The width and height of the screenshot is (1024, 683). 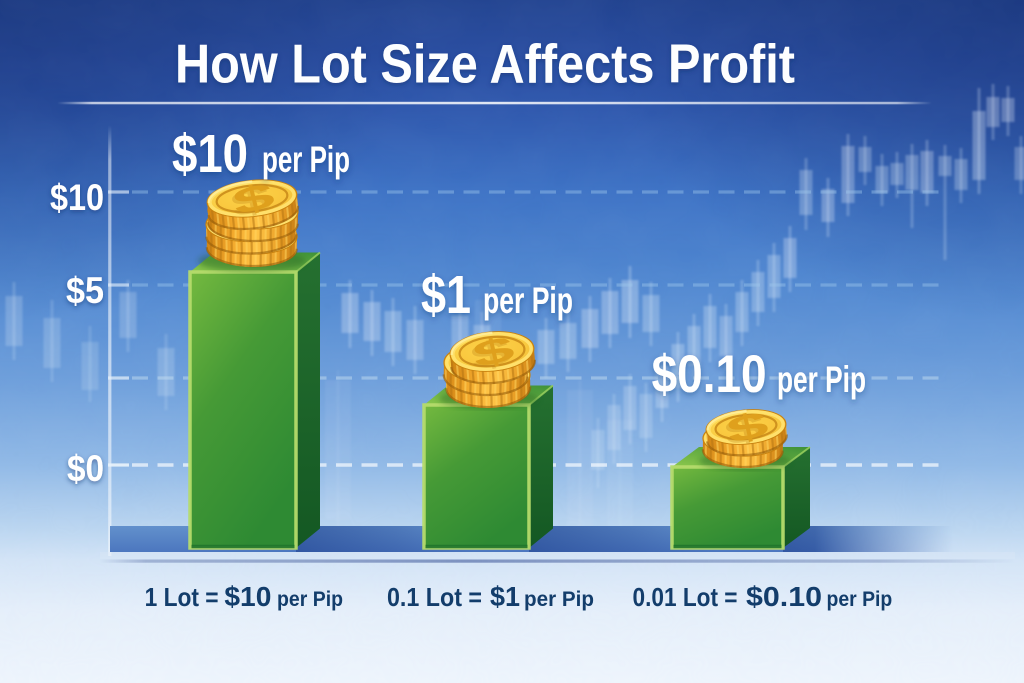 I want to click on svg-text: $5, so click(x=85, y=290).